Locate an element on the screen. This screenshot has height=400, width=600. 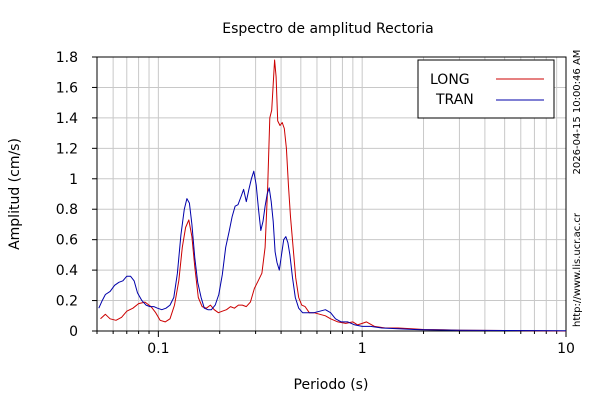
legend-label-long: LONG is located at coordinates (450, 80).